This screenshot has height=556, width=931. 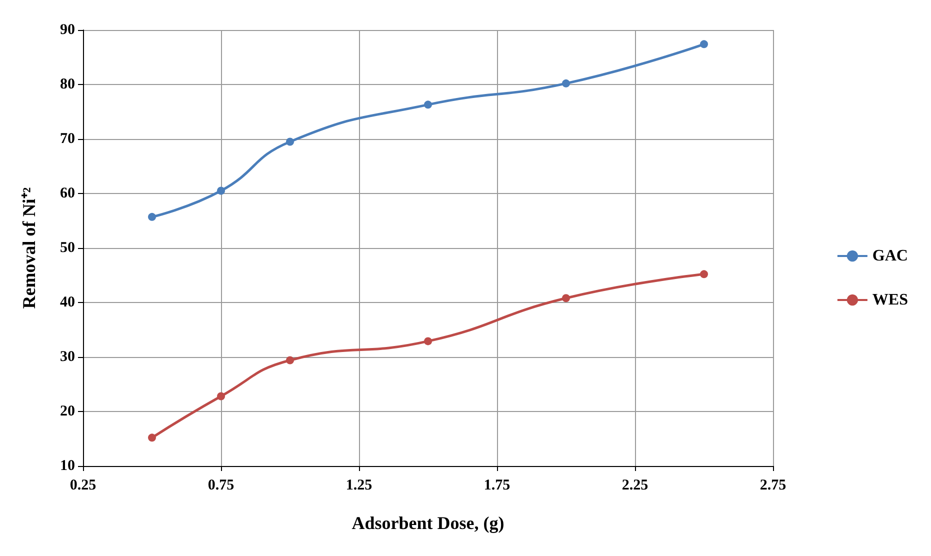 What do you see at coordinates (67, 139) in the screenshot?
I see `y-tick-label: 70` at bounding box center [67, 139].